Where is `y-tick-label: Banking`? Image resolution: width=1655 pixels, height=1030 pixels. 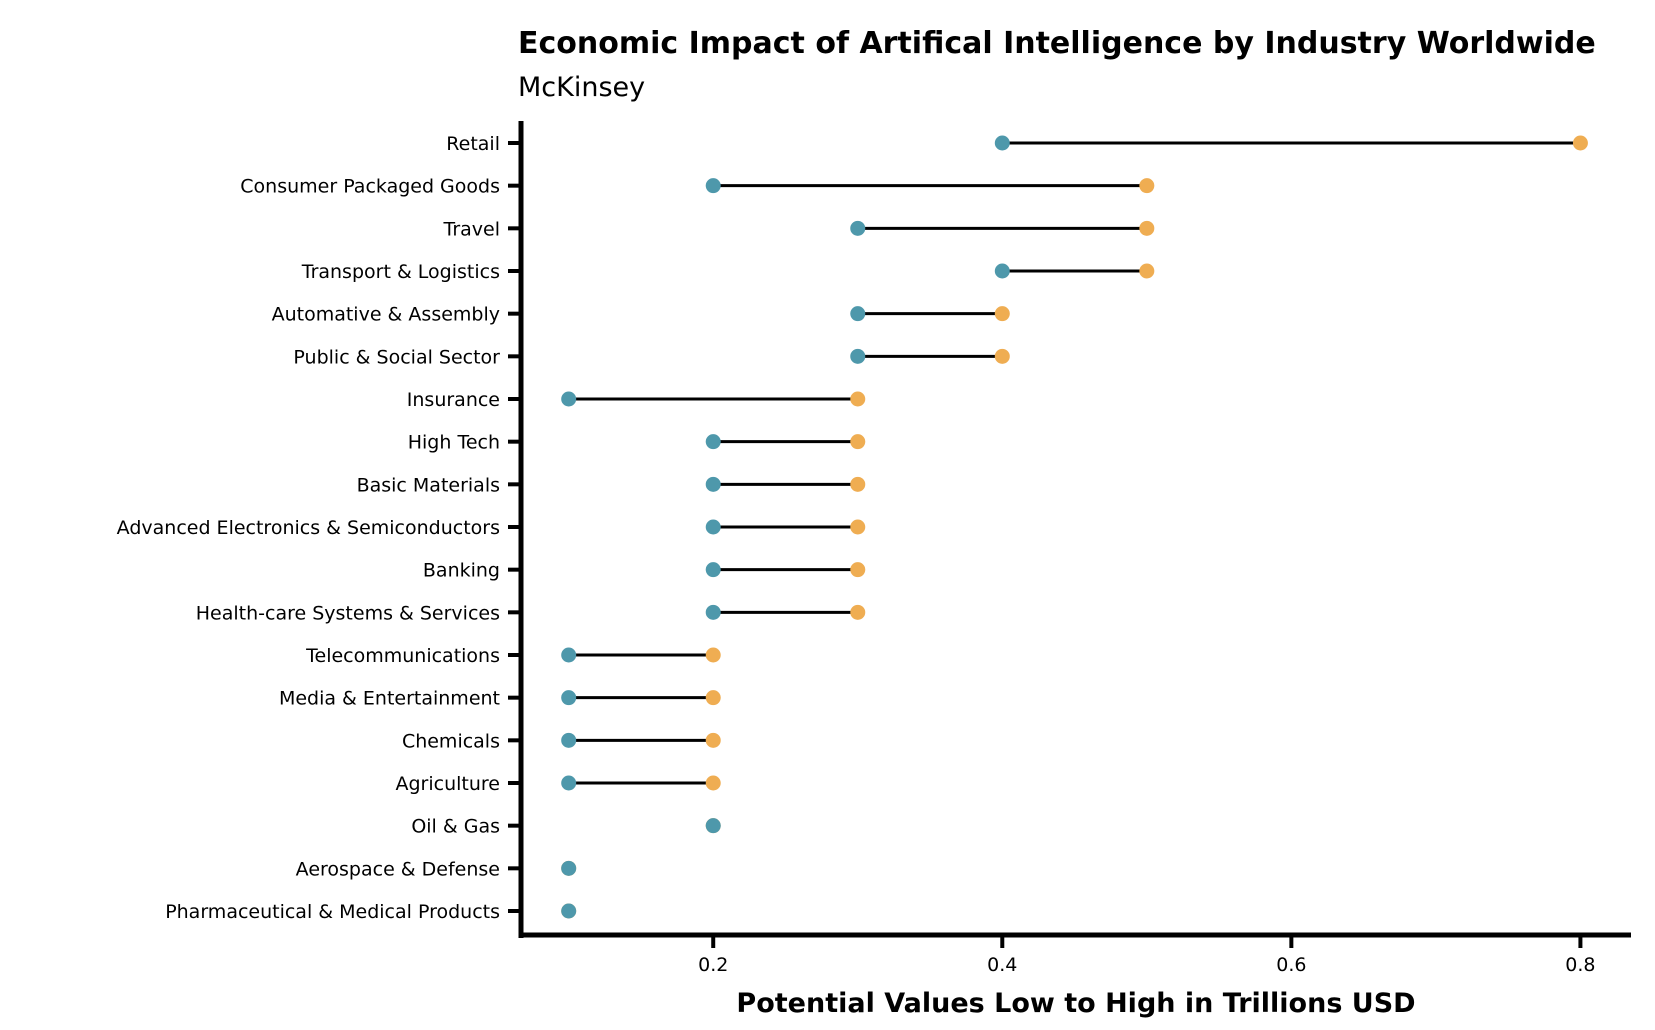
y-tick-label: Banking is located at coordinates (461, 571).